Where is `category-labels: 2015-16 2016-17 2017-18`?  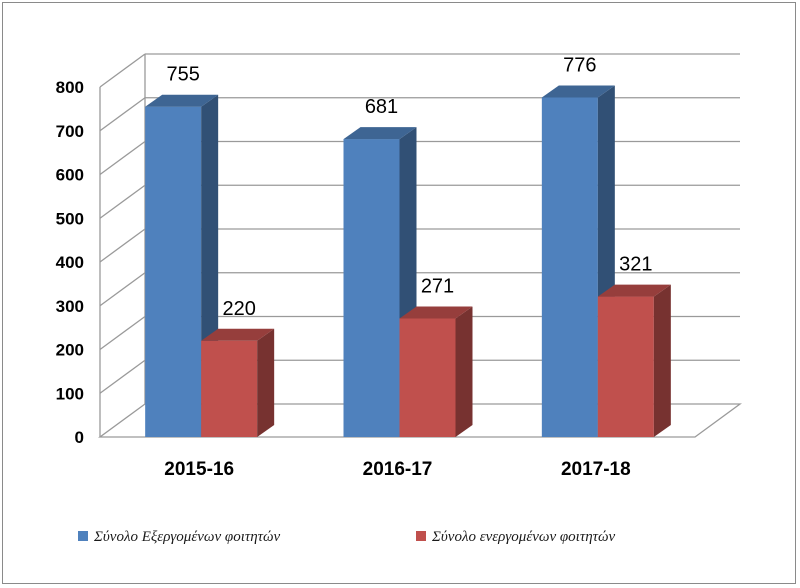
category-labels: 2015-16 2016-17 2017-18 is located at coordinates (397, 469).